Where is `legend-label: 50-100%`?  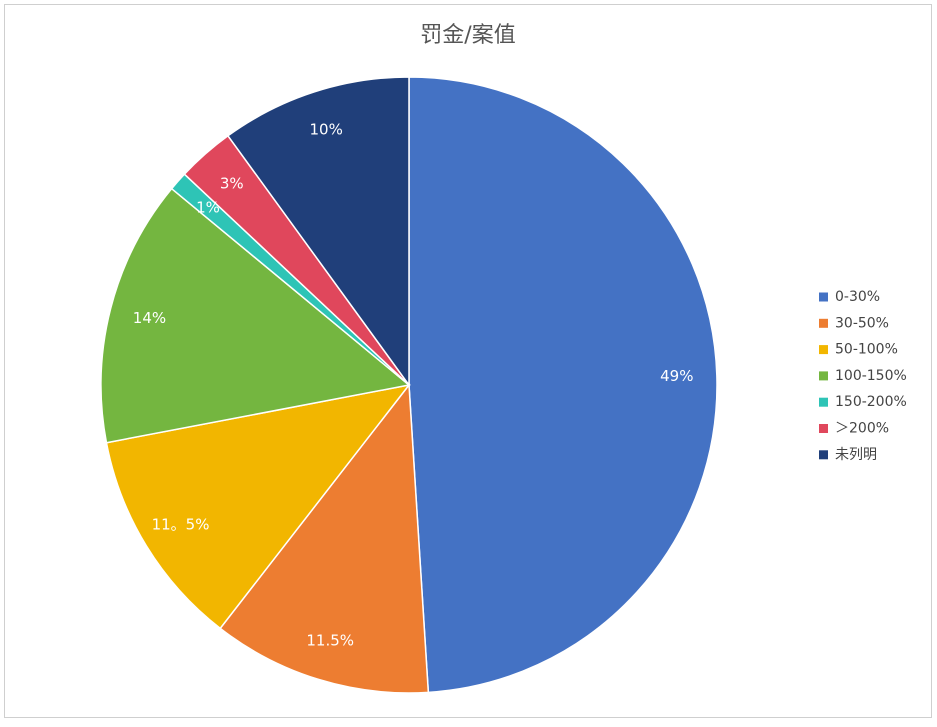 legend-label: 50-100% is located at coordinates (866, 350).